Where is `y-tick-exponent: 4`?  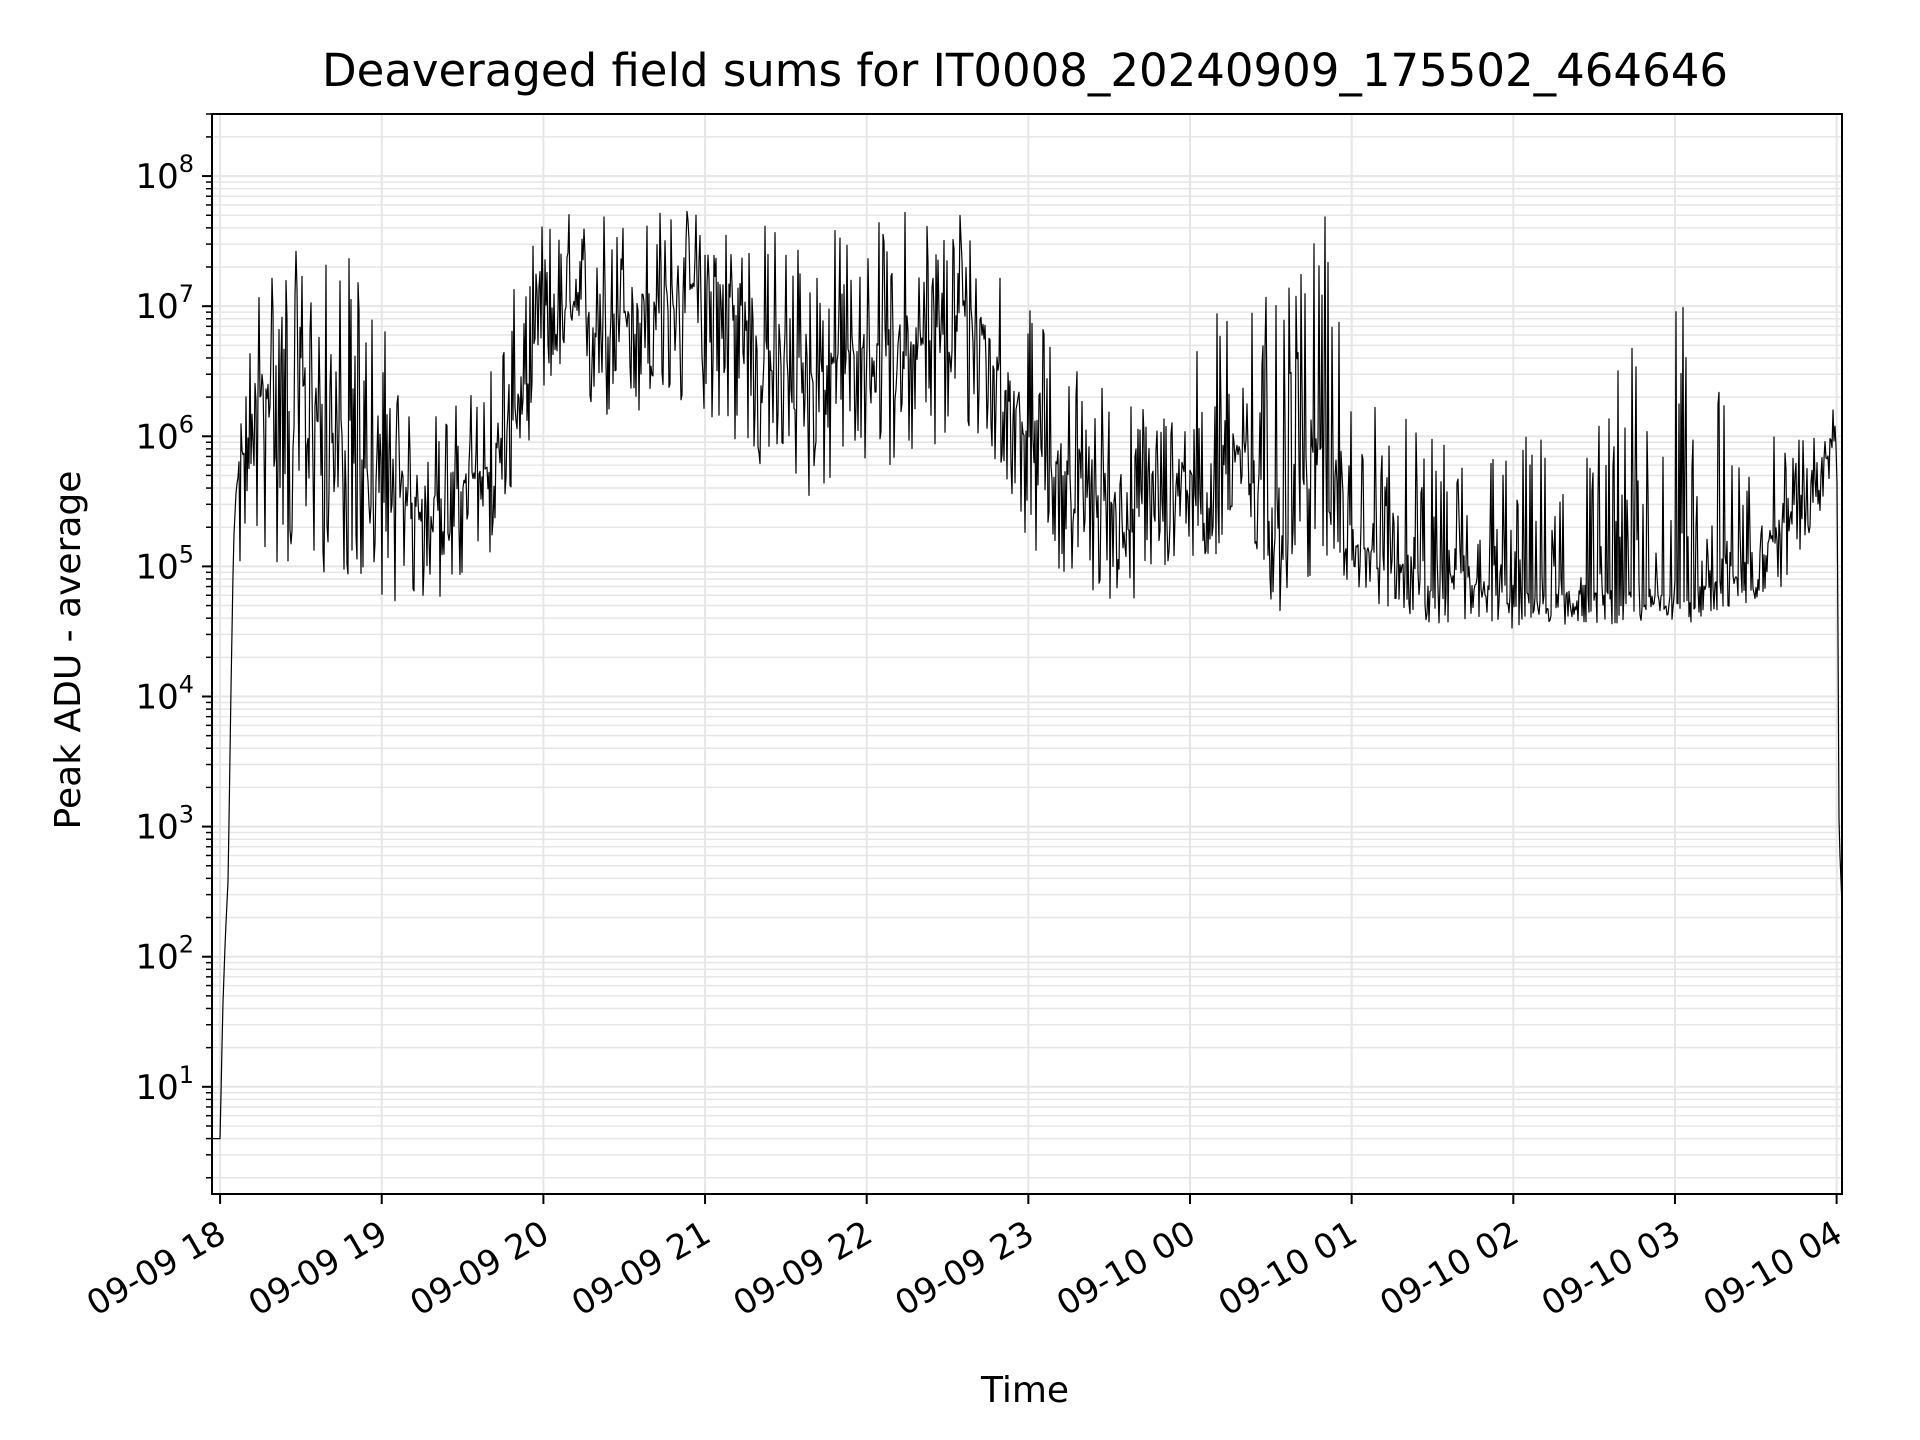
y-tick-exponent: 4 is located at coordinates (186, 684).